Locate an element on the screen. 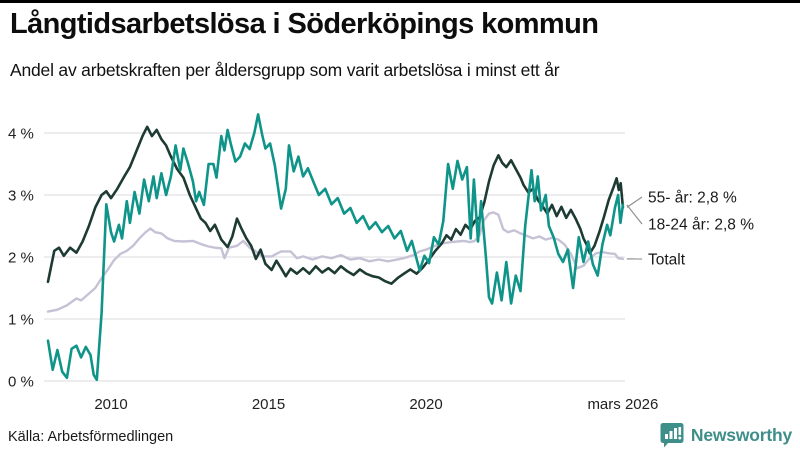 The image size is (800, 450). brand-name: Newsworthy is located at coordinates (741, 434).